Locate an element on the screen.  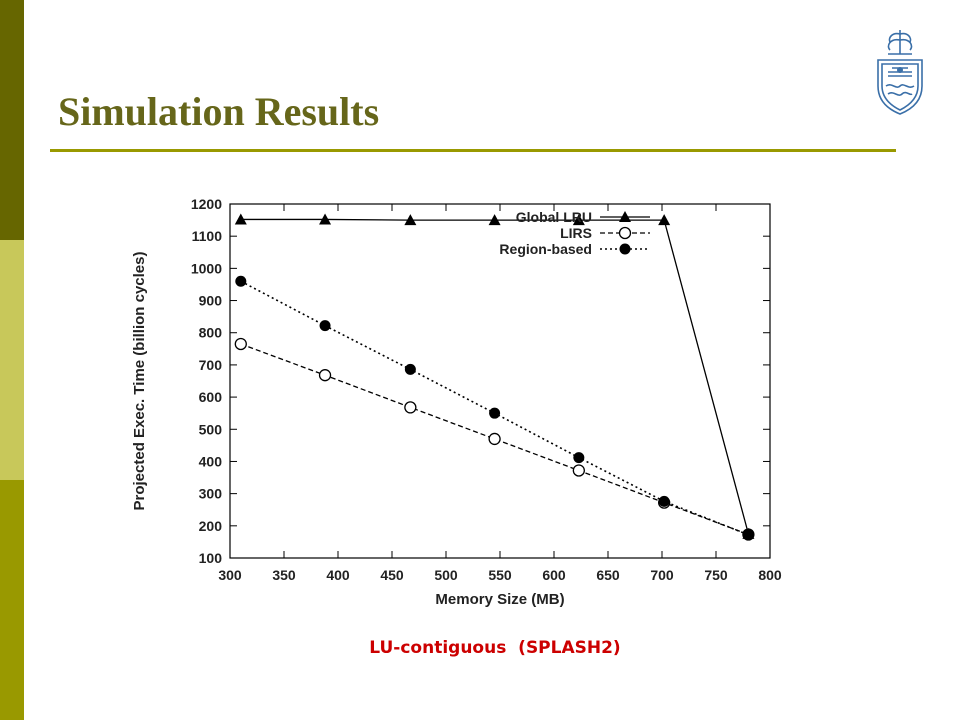
y-tick-label: 200 is located at coordinates (211, 526).